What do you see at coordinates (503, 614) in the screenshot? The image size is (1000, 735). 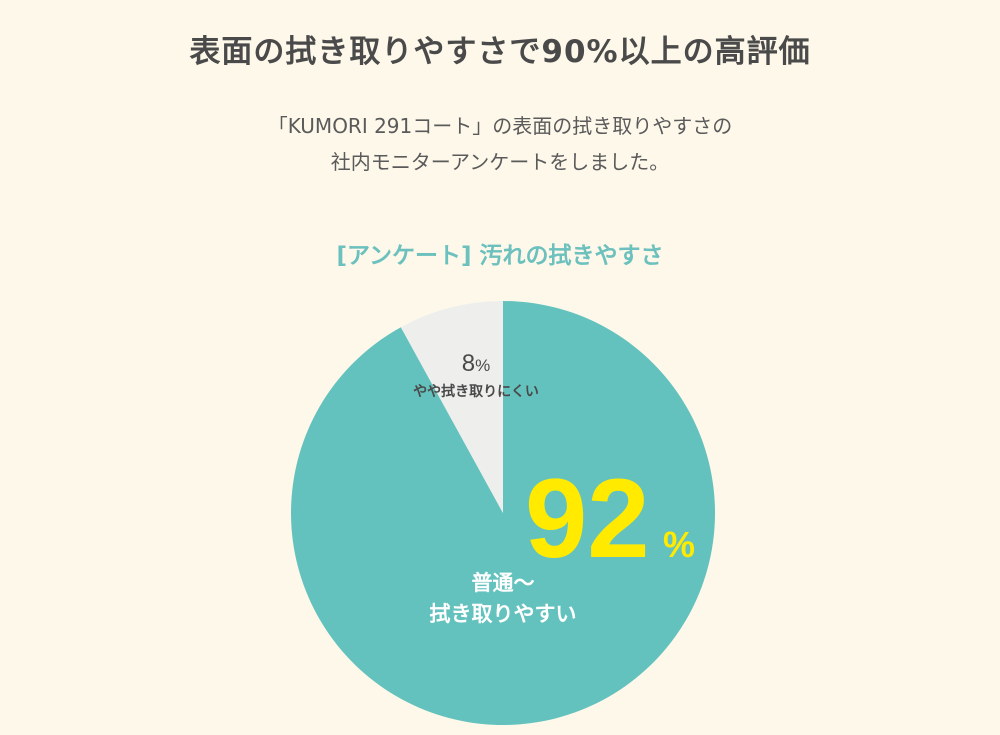 I see `slice-label-large-line-2: 拭き取りやすい` at bounding box center [503, 614].